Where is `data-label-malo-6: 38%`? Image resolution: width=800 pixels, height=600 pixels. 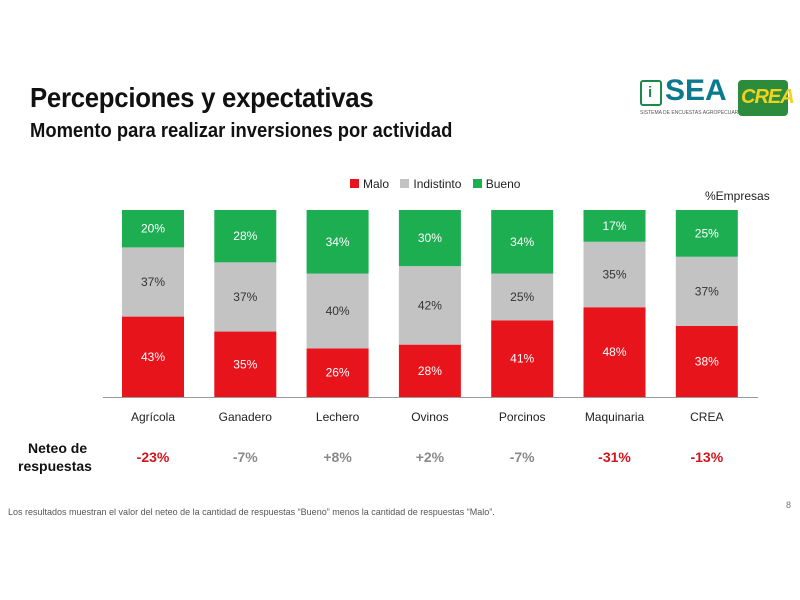 data-label-malo-6: 38% is located at coordinates (707, 361).